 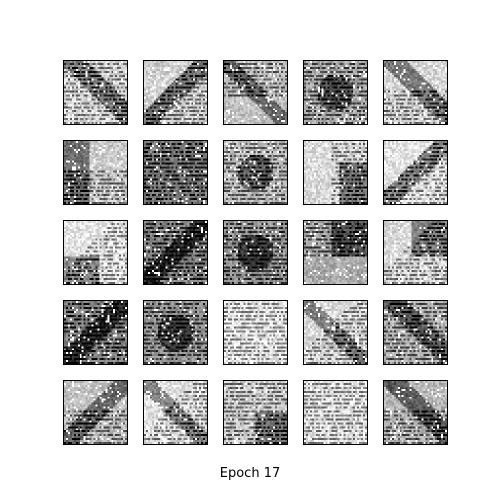 I want to click on figure-caption: Epoch 17, so click(x=250, y=473).